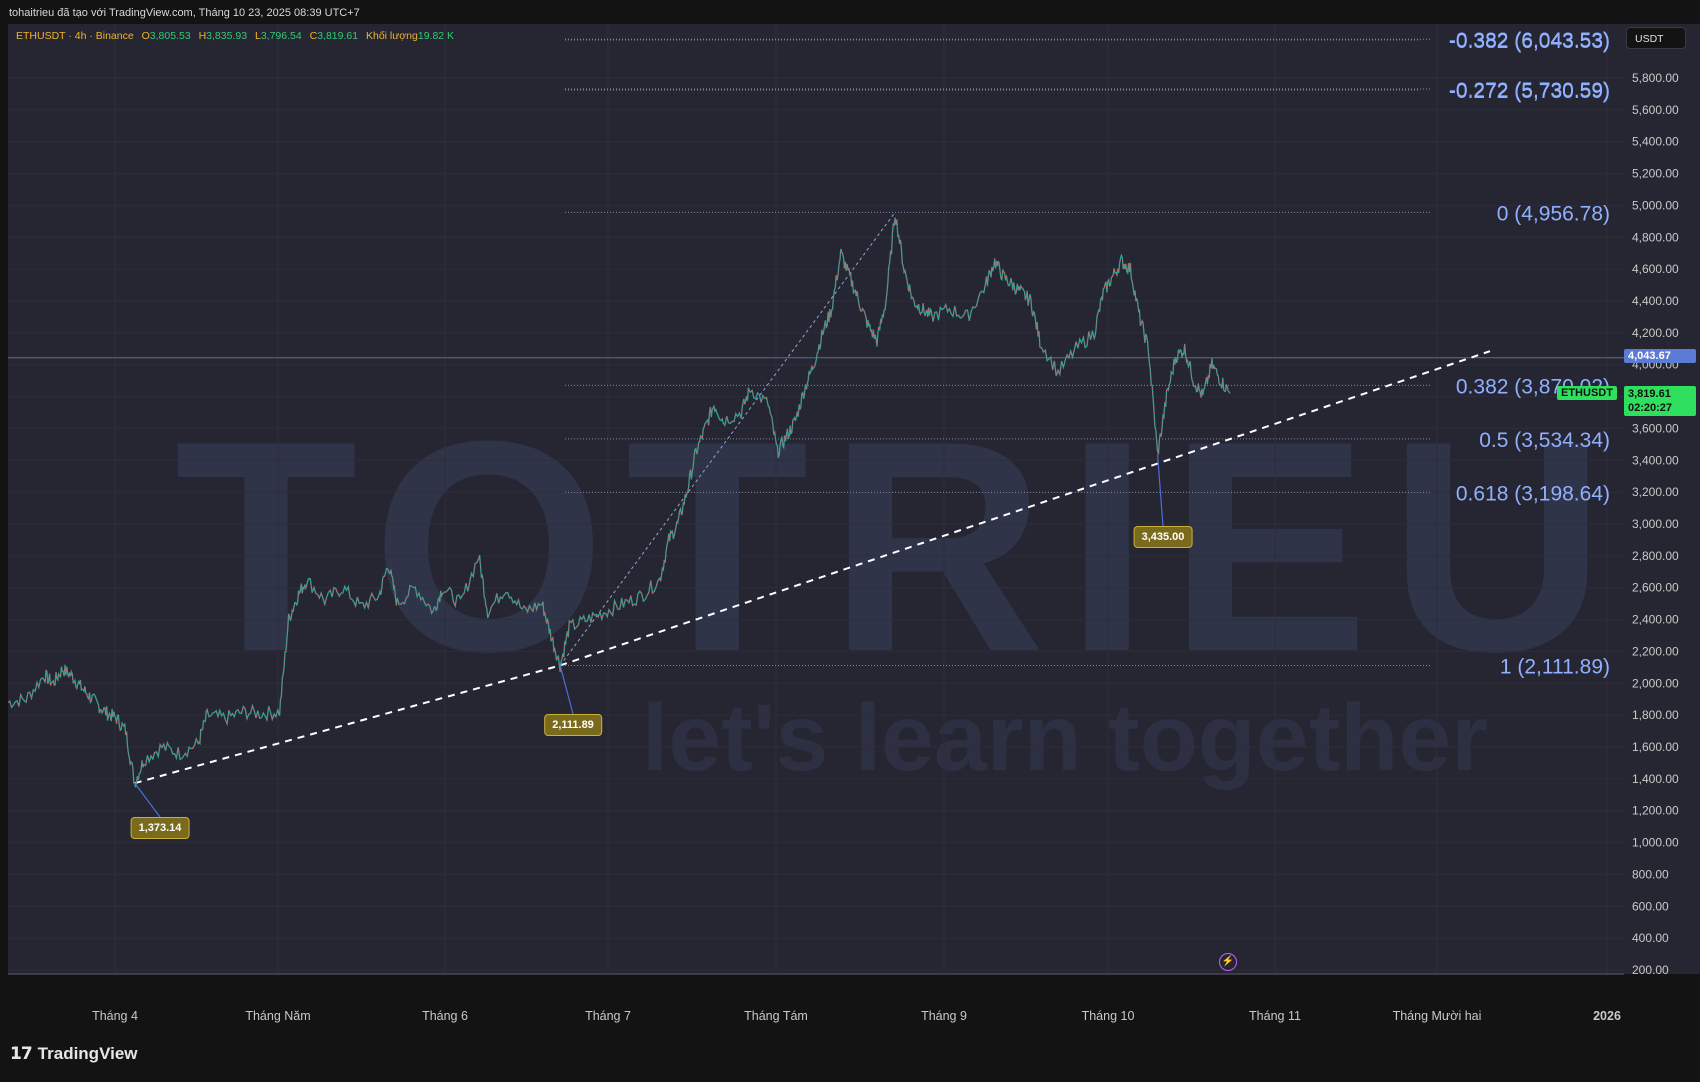  Describe the element at coordinates (1655, 269) in the screenshot. I see `price-tick-label: 4,600.00` at that location.